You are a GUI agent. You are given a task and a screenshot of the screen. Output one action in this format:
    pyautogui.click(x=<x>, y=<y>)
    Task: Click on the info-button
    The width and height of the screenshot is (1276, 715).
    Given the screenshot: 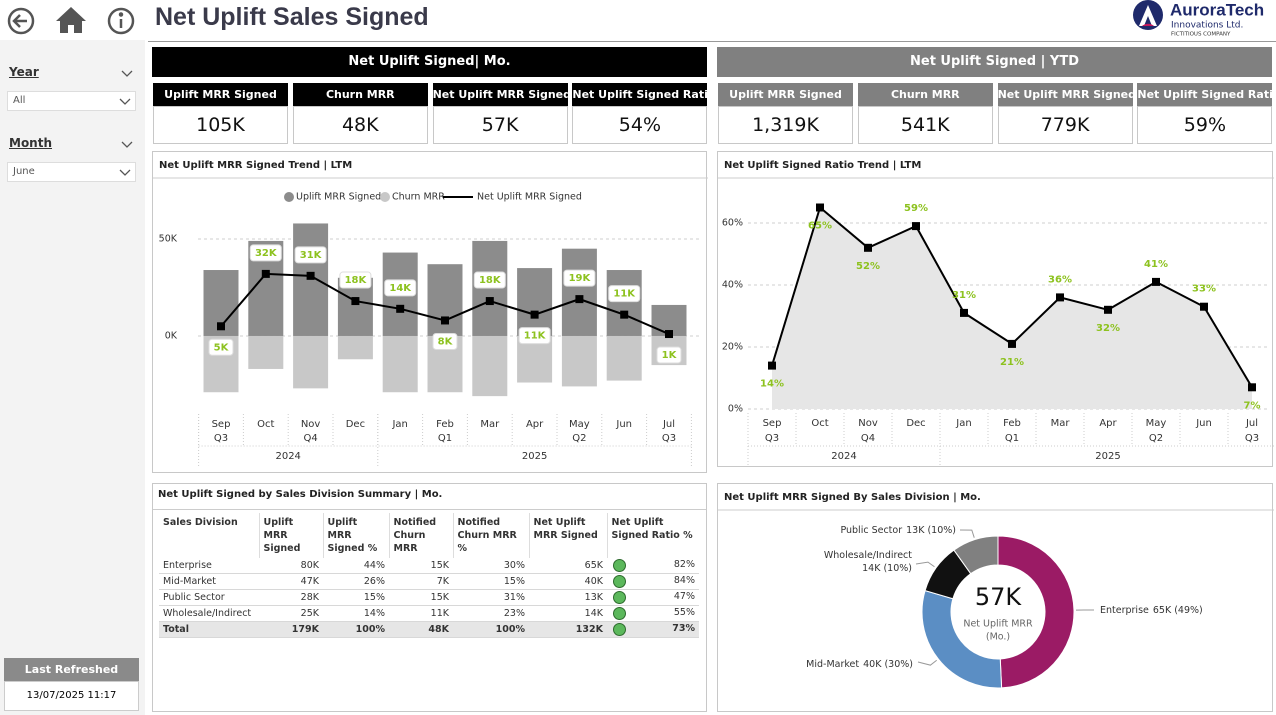 What is the action you would take?
    pyautogui.click(x=121, y=21)
    